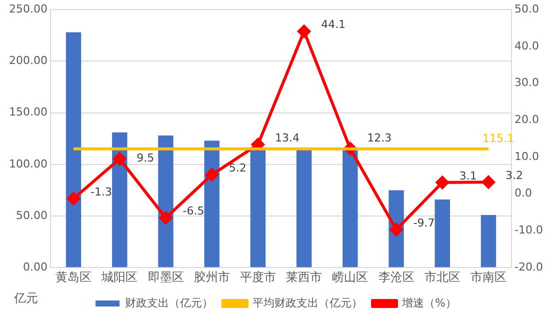 Image resolution: width=554 pixels, height=323 pixels. Describe the element at coordinates (28, 163) in the screenshot. I see `y-tick-label: 100.00` at that location.